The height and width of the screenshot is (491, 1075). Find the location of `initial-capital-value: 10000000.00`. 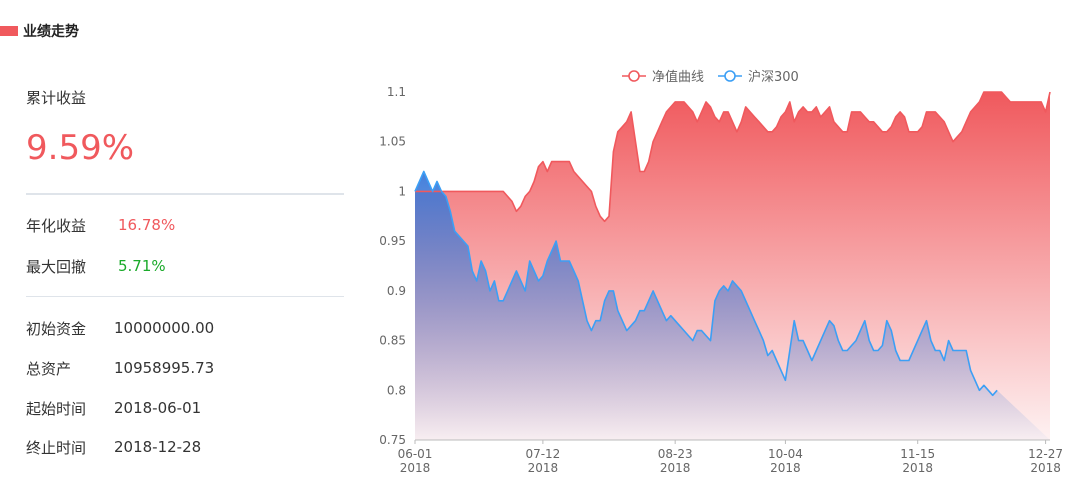

initial-capital-value: 10000000.00 is located at coordinates (164, 328).